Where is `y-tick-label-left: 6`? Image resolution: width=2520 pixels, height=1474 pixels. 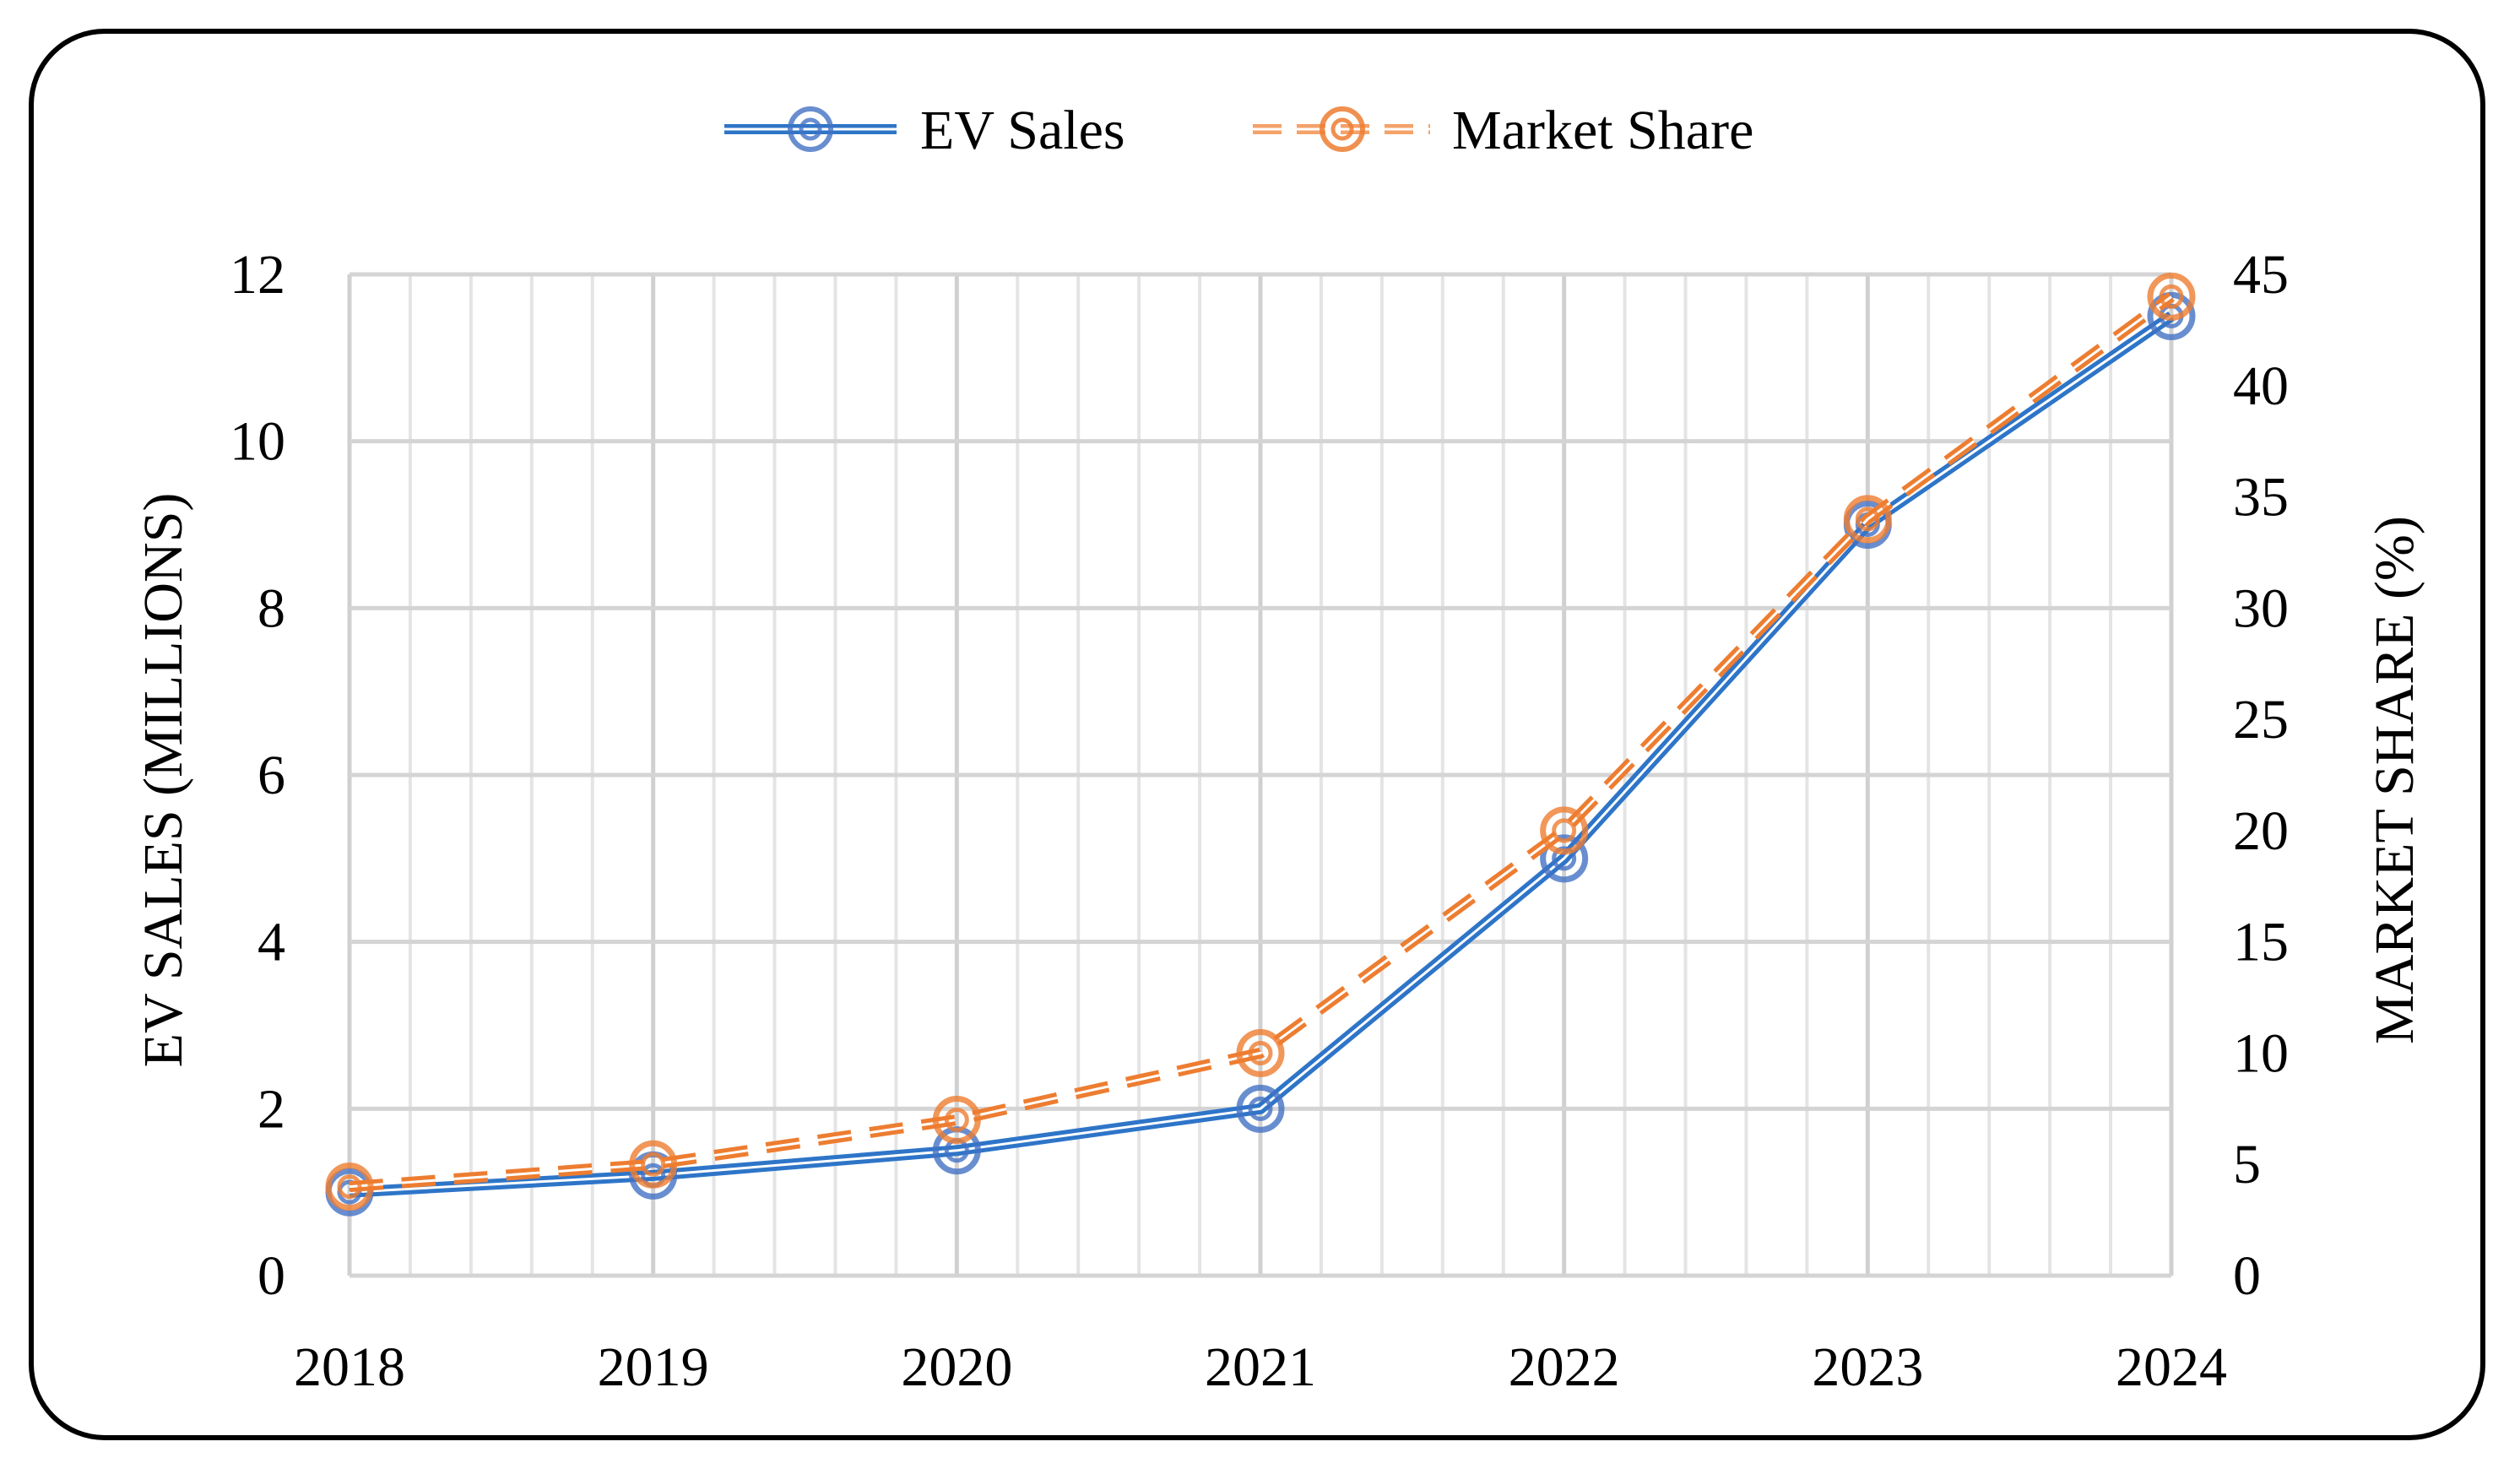
y-tick-label-left: 6 is located at coordinates (271, 775).